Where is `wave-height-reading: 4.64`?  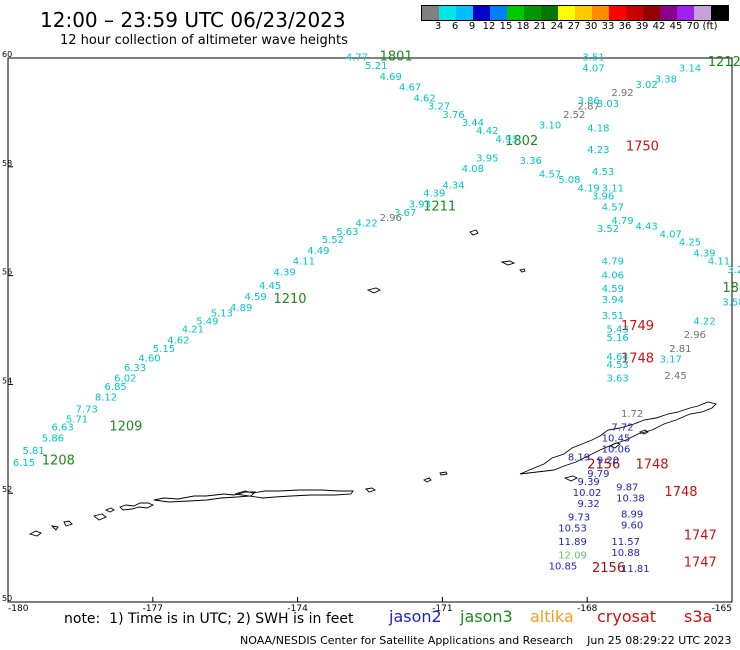 wave-height-reading: 4.64 is located at coordinates (618, 357).